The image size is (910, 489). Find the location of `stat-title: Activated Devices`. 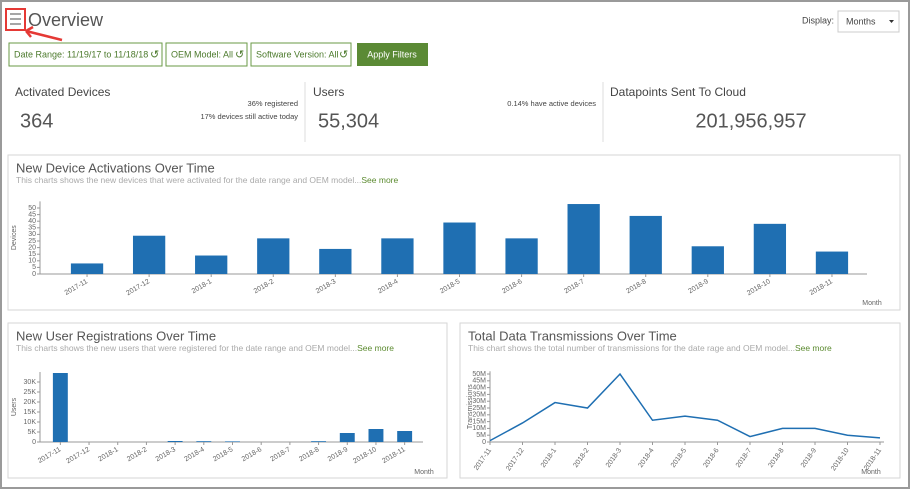

stat-title: Activated Devices is located at coordinates (62, 92).